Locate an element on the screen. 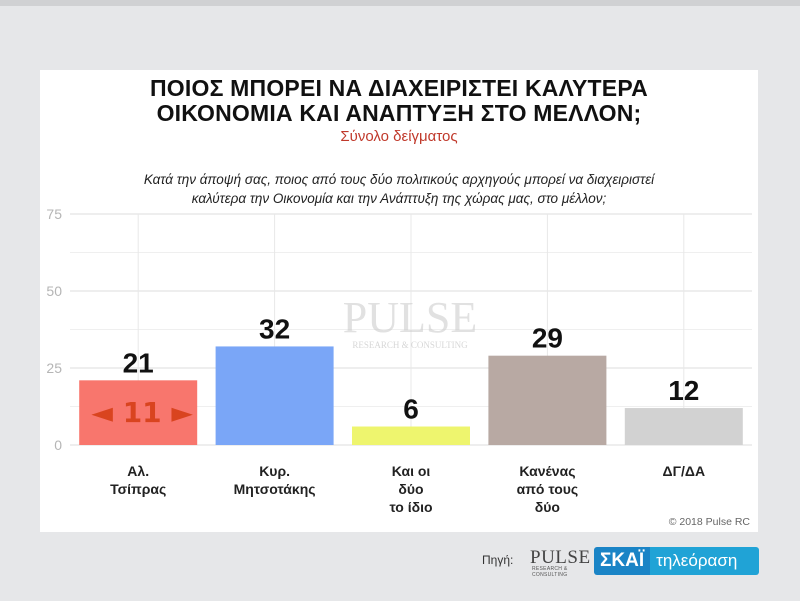 The height and width of the screenshot is (601, 800). bar-value-label: 12 is located at coordinates (683, 390).